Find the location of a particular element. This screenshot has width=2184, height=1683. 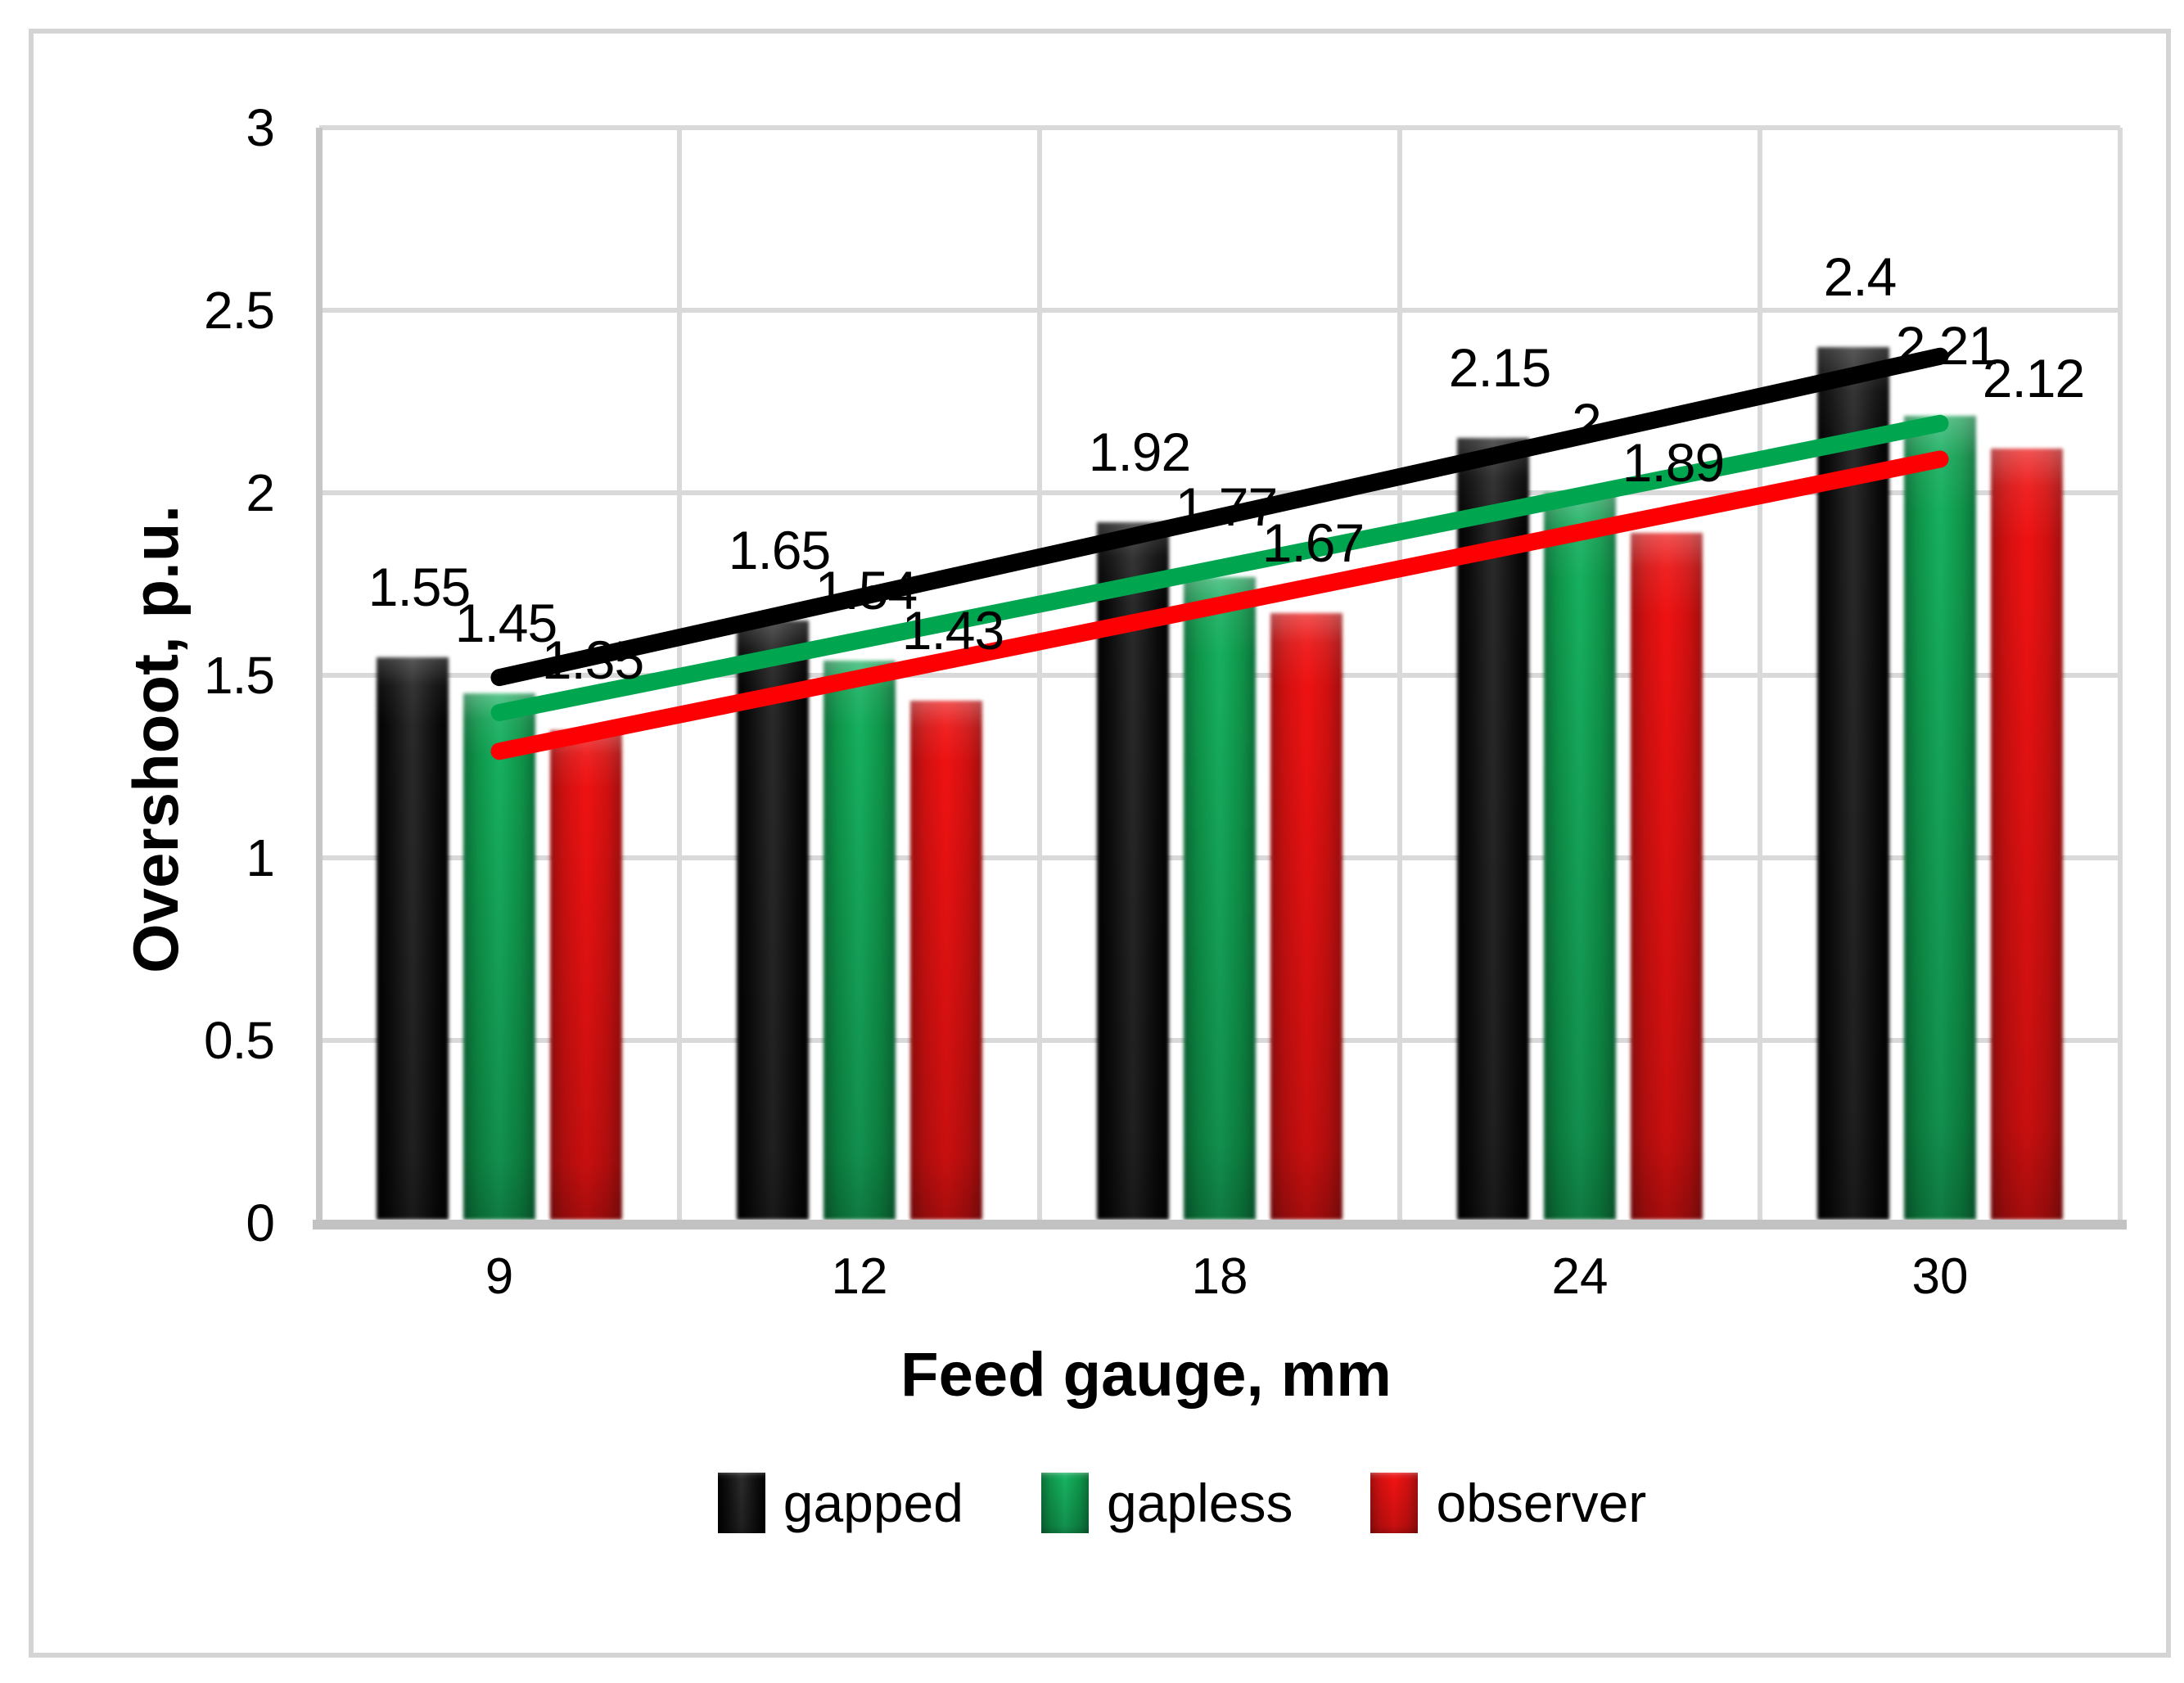

data-label-observer-24: 1.89 is located at coordinates (1673, 463).